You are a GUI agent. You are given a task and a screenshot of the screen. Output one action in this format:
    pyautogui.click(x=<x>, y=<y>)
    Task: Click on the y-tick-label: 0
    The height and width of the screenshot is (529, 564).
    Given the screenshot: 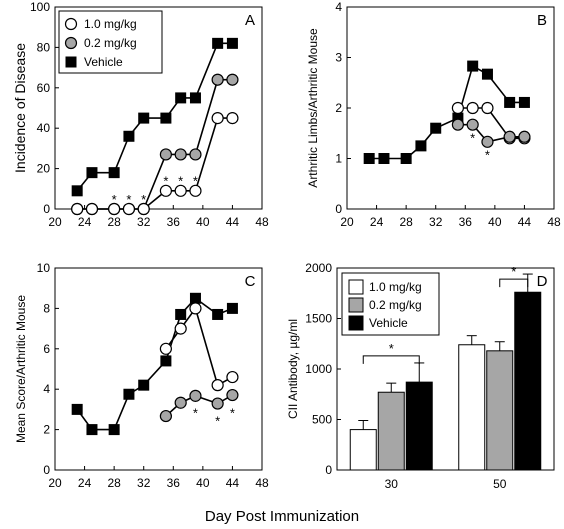 What is the action you would take?
    pyautogui.click(x=46, y=209)
    